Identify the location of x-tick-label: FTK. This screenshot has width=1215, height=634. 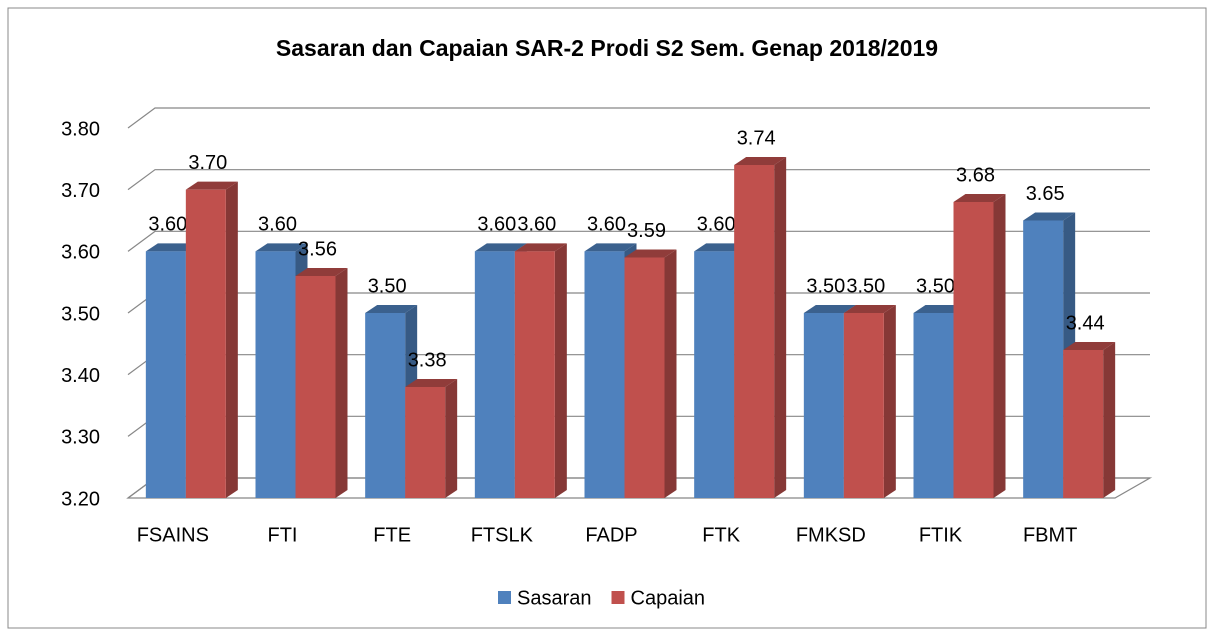
(721, 535).